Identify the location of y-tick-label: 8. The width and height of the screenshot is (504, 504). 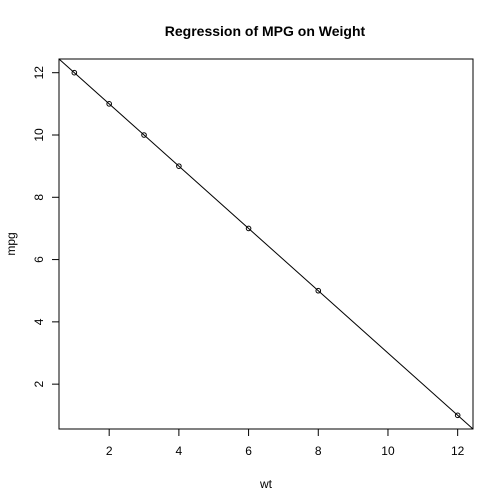
(39, 197).